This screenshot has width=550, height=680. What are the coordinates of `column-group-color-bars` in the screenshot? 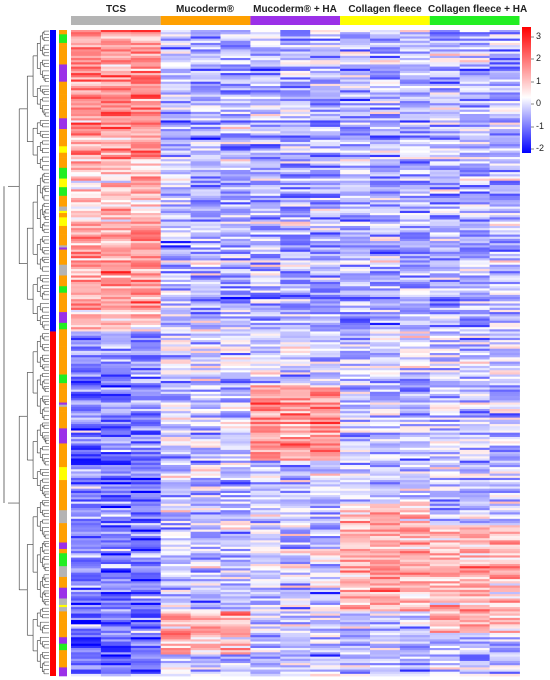 It's located at (295, 20).